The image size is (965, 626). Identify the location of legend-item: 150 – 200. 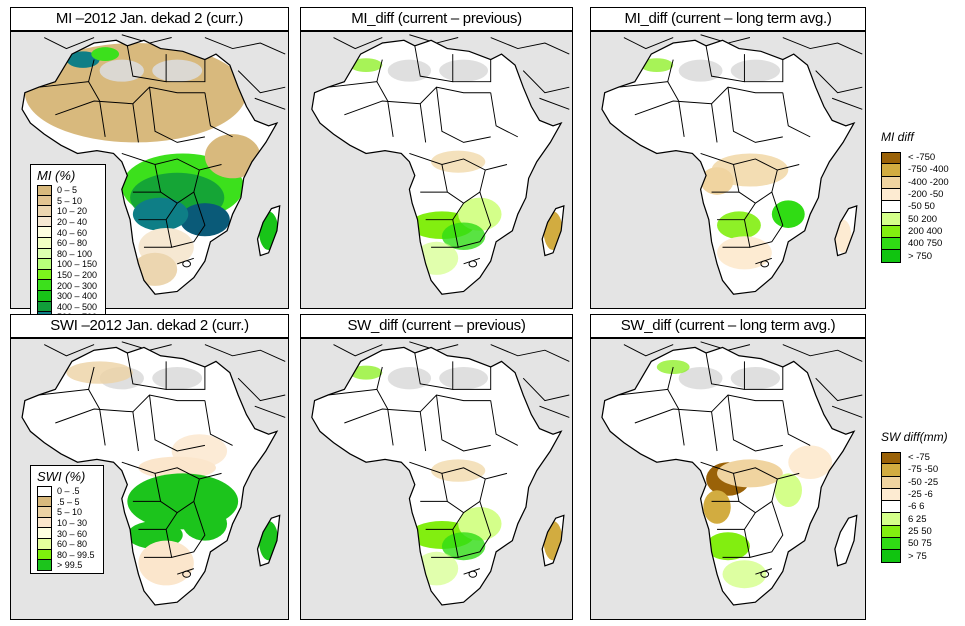
(69, 275).